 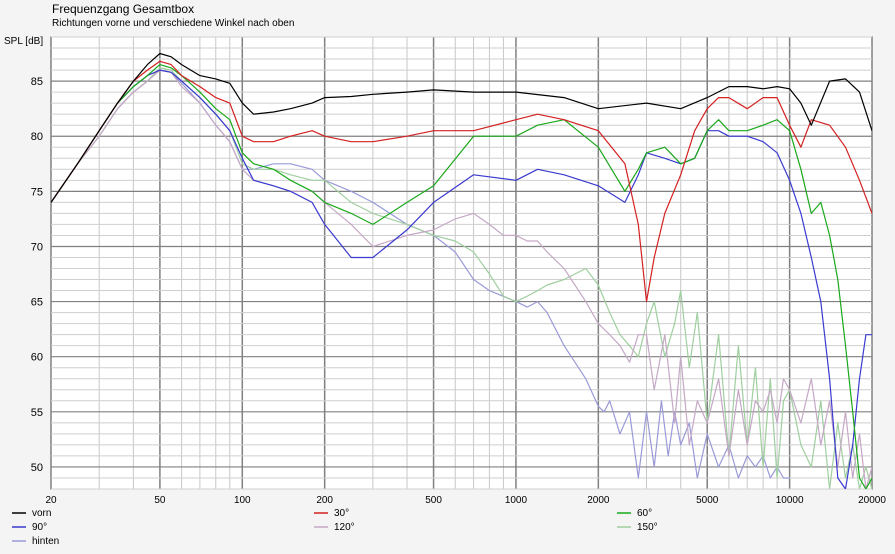 What do you see at coordinates (37, 247) in the screenshot?
I see `y-tick-label: 70` at bounding box center [37, 247].